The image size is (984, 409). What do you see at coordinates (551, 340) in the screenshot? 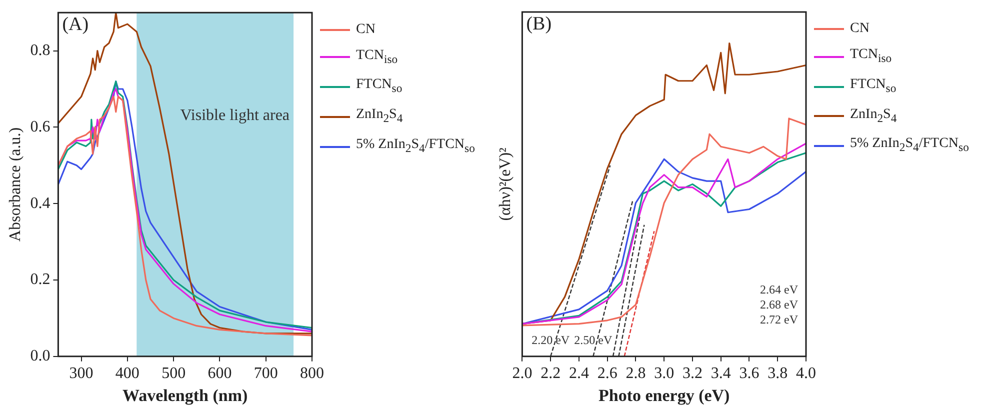
I see `annotation: 2.20 eV` at bounding box center [551, 340].